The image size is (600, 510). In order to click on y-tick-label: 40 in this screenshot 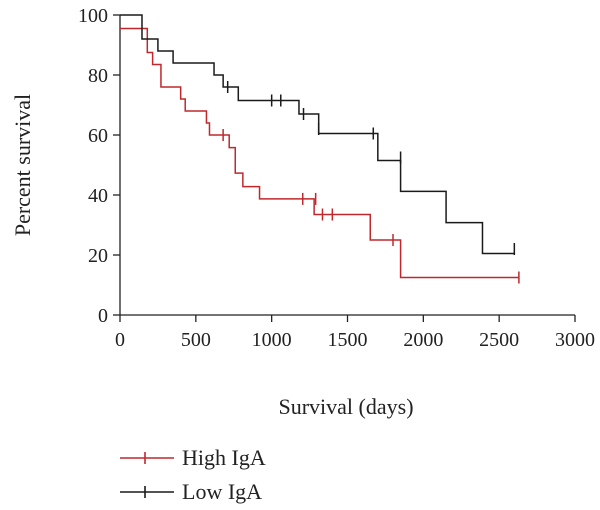, I will do `click(98, 196)`.